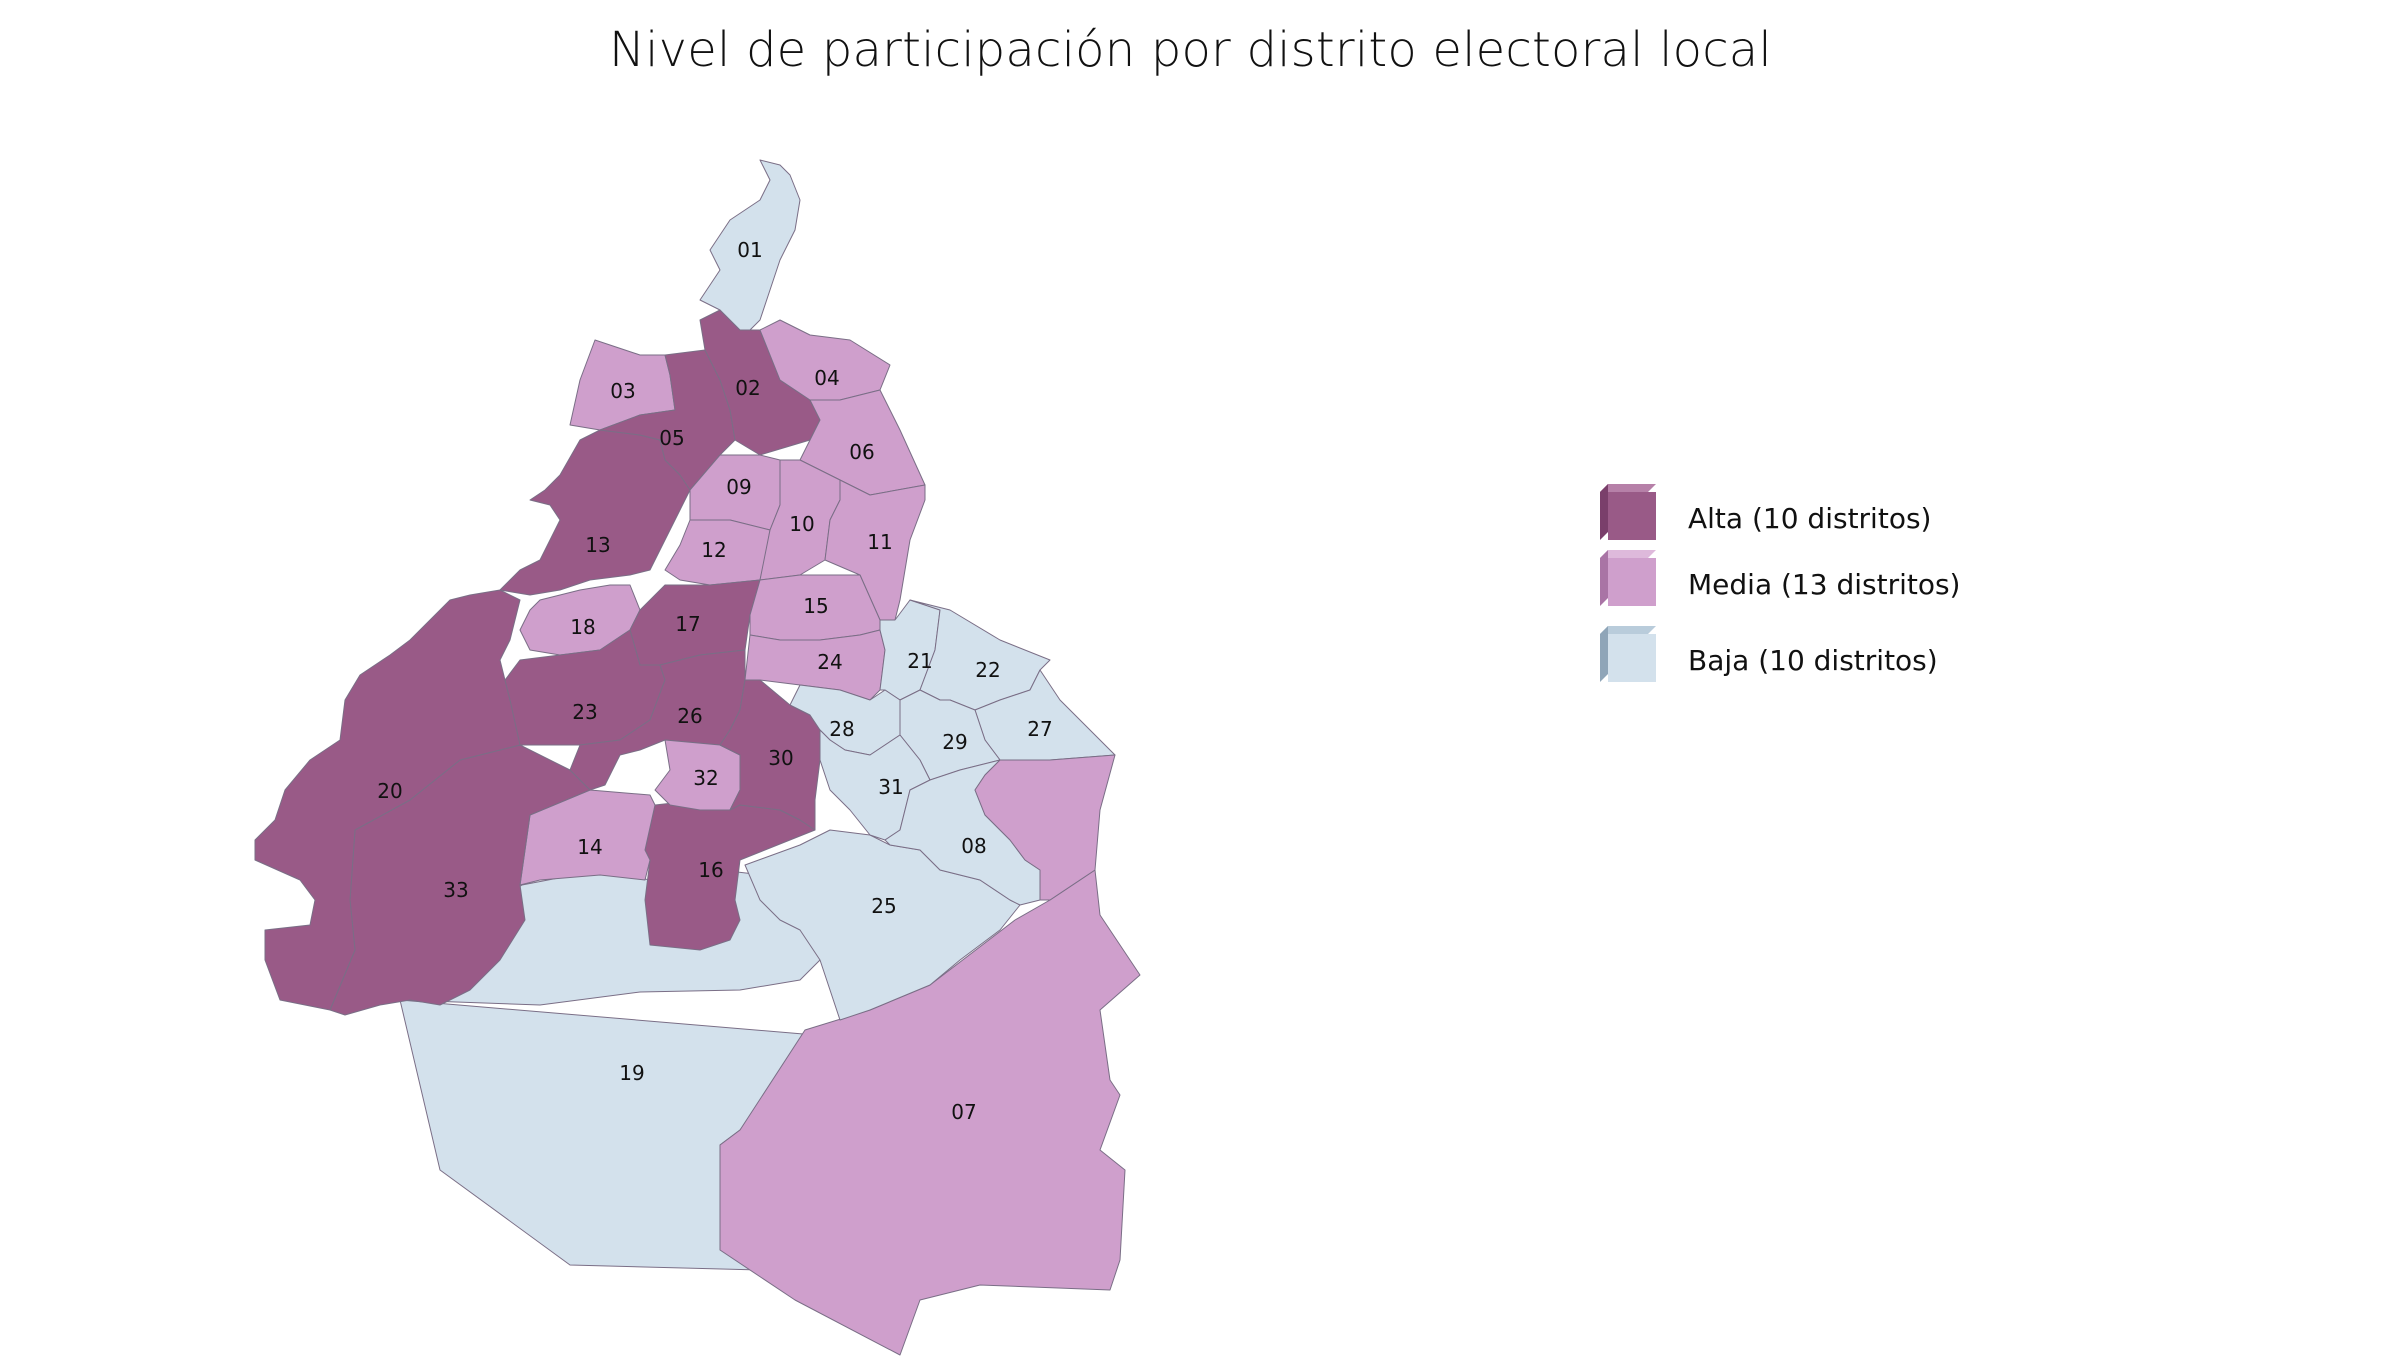  I want to click on district-label-30: 30, so click(780, 758).